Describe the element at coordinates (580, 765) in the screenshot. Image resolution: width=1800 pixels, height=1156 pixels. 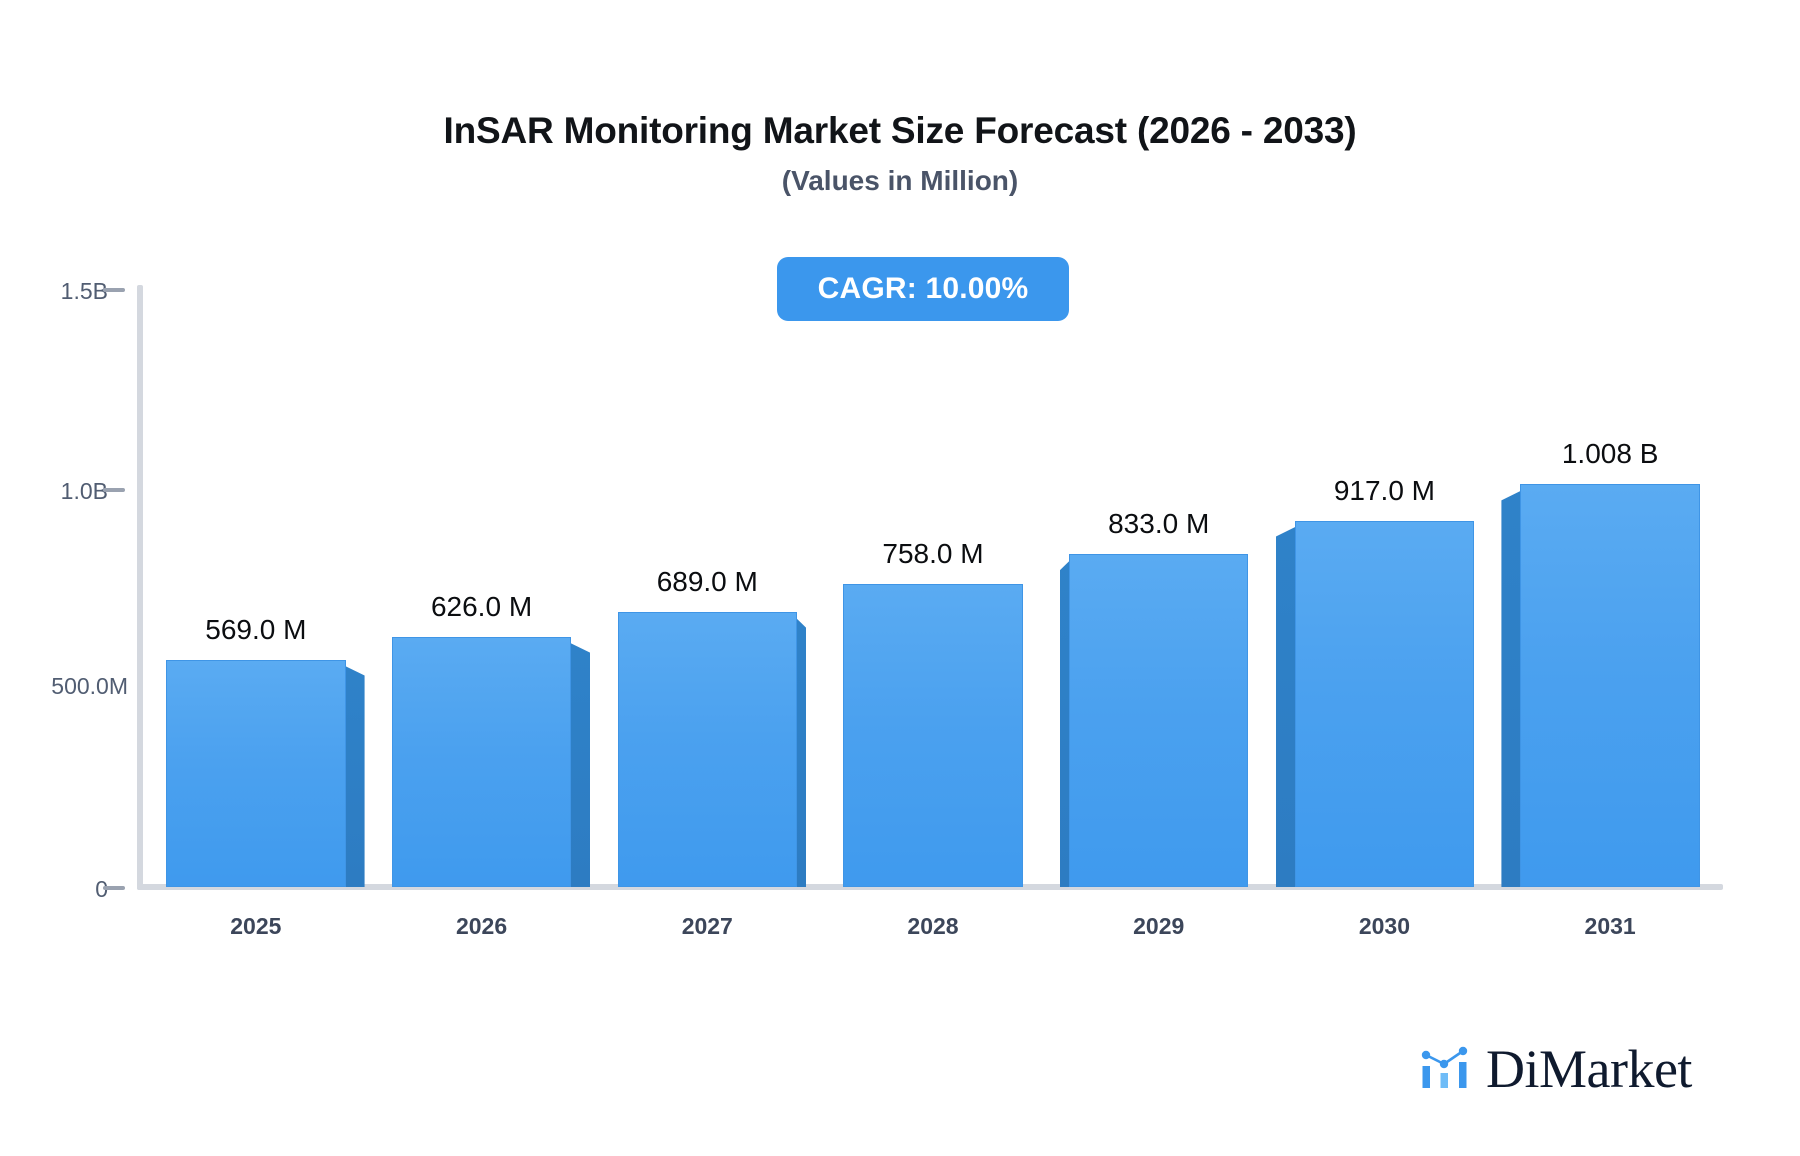
I see `bar-side-face-2026` at that location.